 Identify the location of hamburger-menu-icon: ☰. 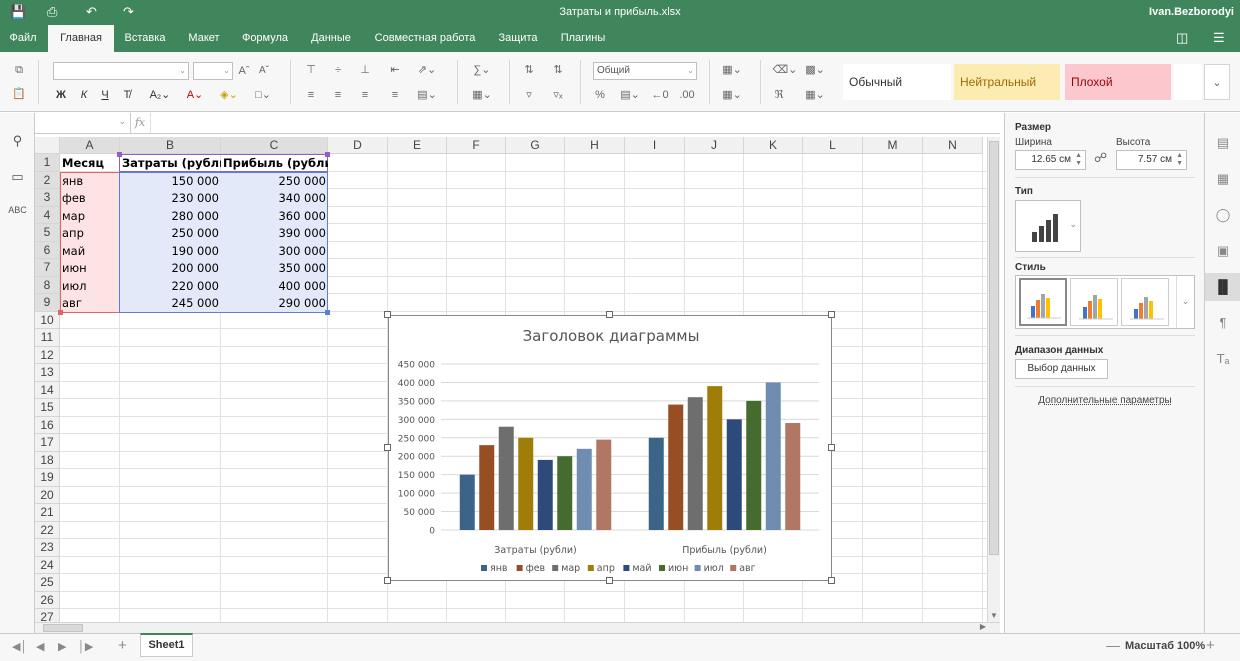
(1219, 37).